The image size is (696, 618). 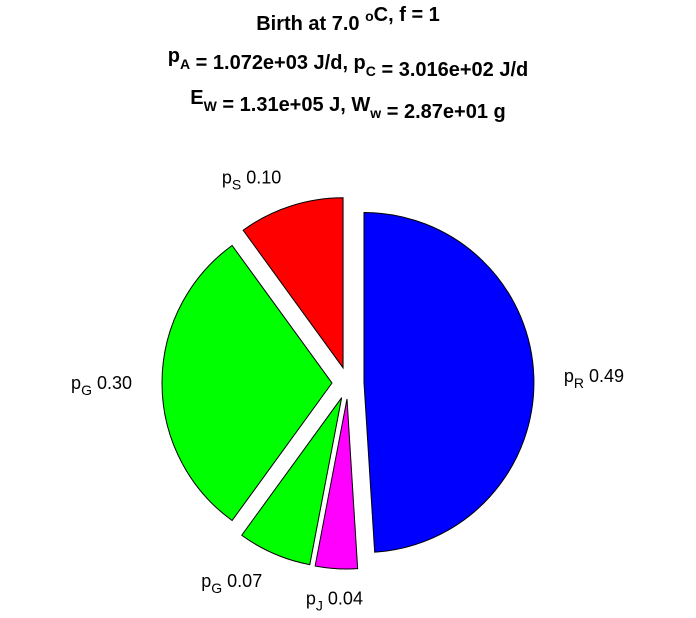 What do you see at coordinates (101, 385) in the screenshot?
I see `slice-label-4: pG 0.30` at bounding box center [101, 385].